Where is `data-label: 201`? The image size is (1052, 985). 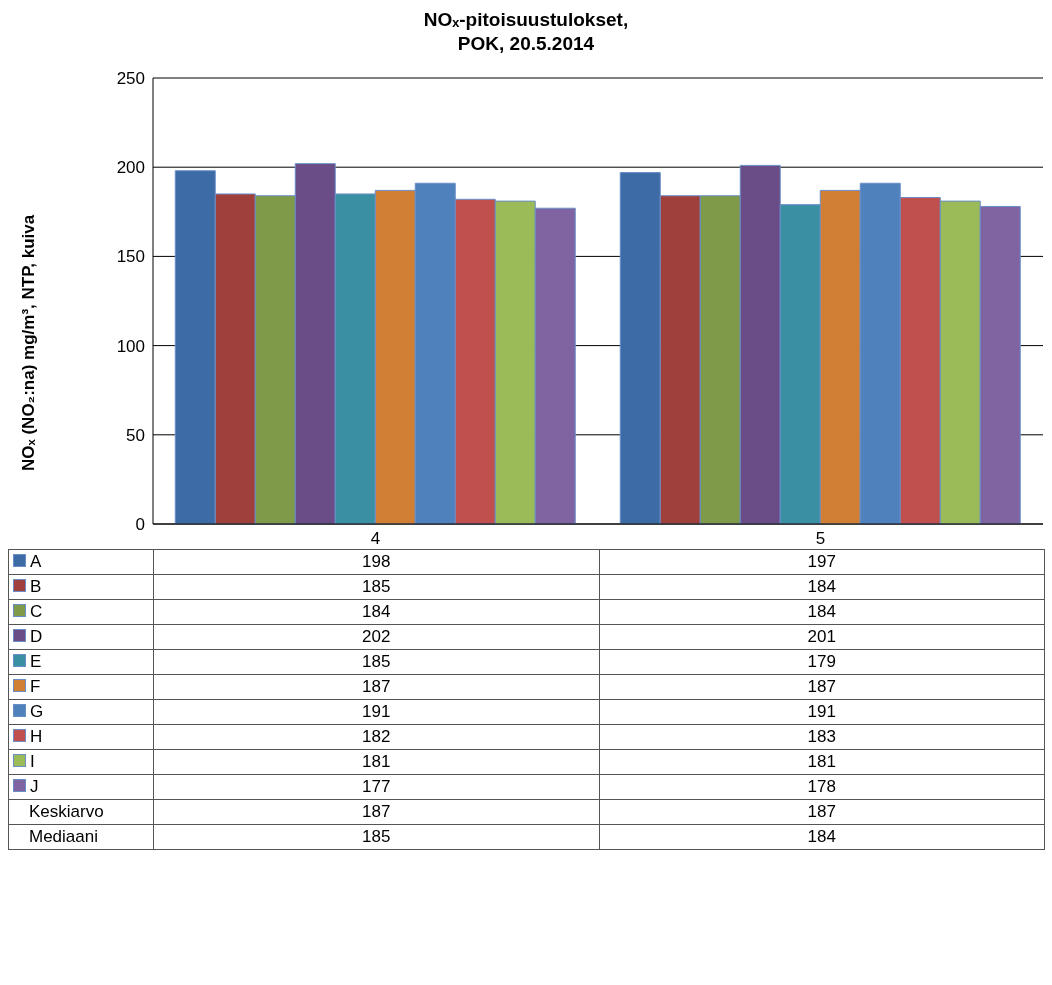 data-label: 201 is located at coordinates (822, 637).